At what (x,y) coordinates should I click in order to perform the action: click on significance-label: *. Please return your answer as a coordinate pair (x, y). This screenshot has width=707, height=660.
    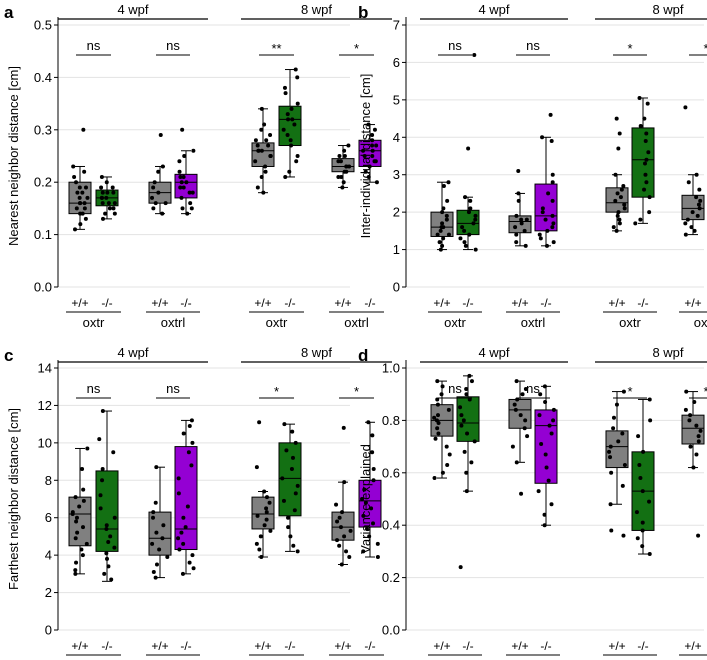
    Looking at the image, I should click on (705, 391).